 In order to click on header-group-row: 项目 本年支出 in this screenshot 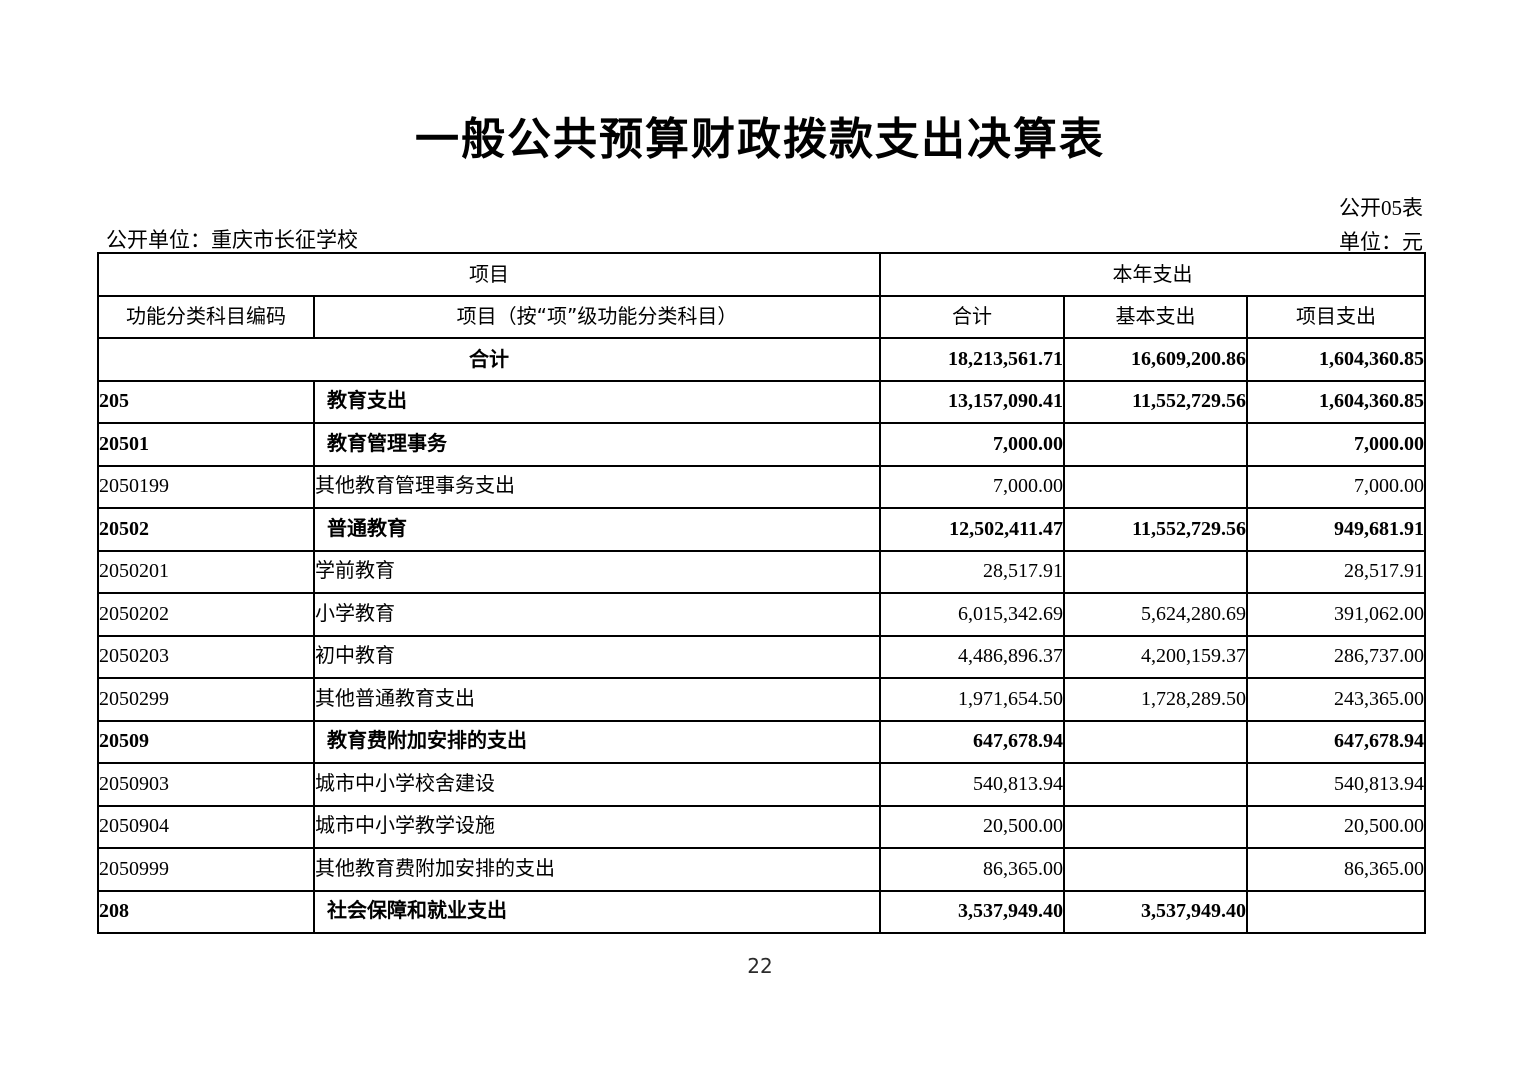, I will do `click(762, 274)`.